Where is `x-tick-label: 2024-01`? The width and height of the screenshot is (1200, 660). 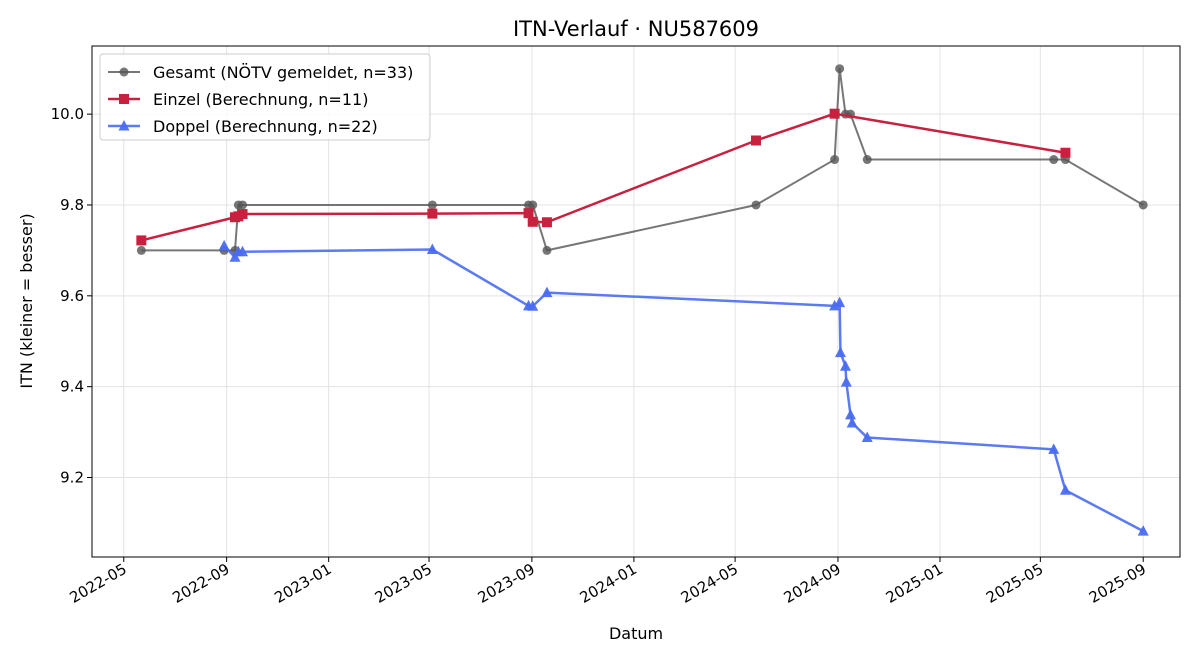
x-tick-label: 2024-01 is located at coordinates (608, 583).